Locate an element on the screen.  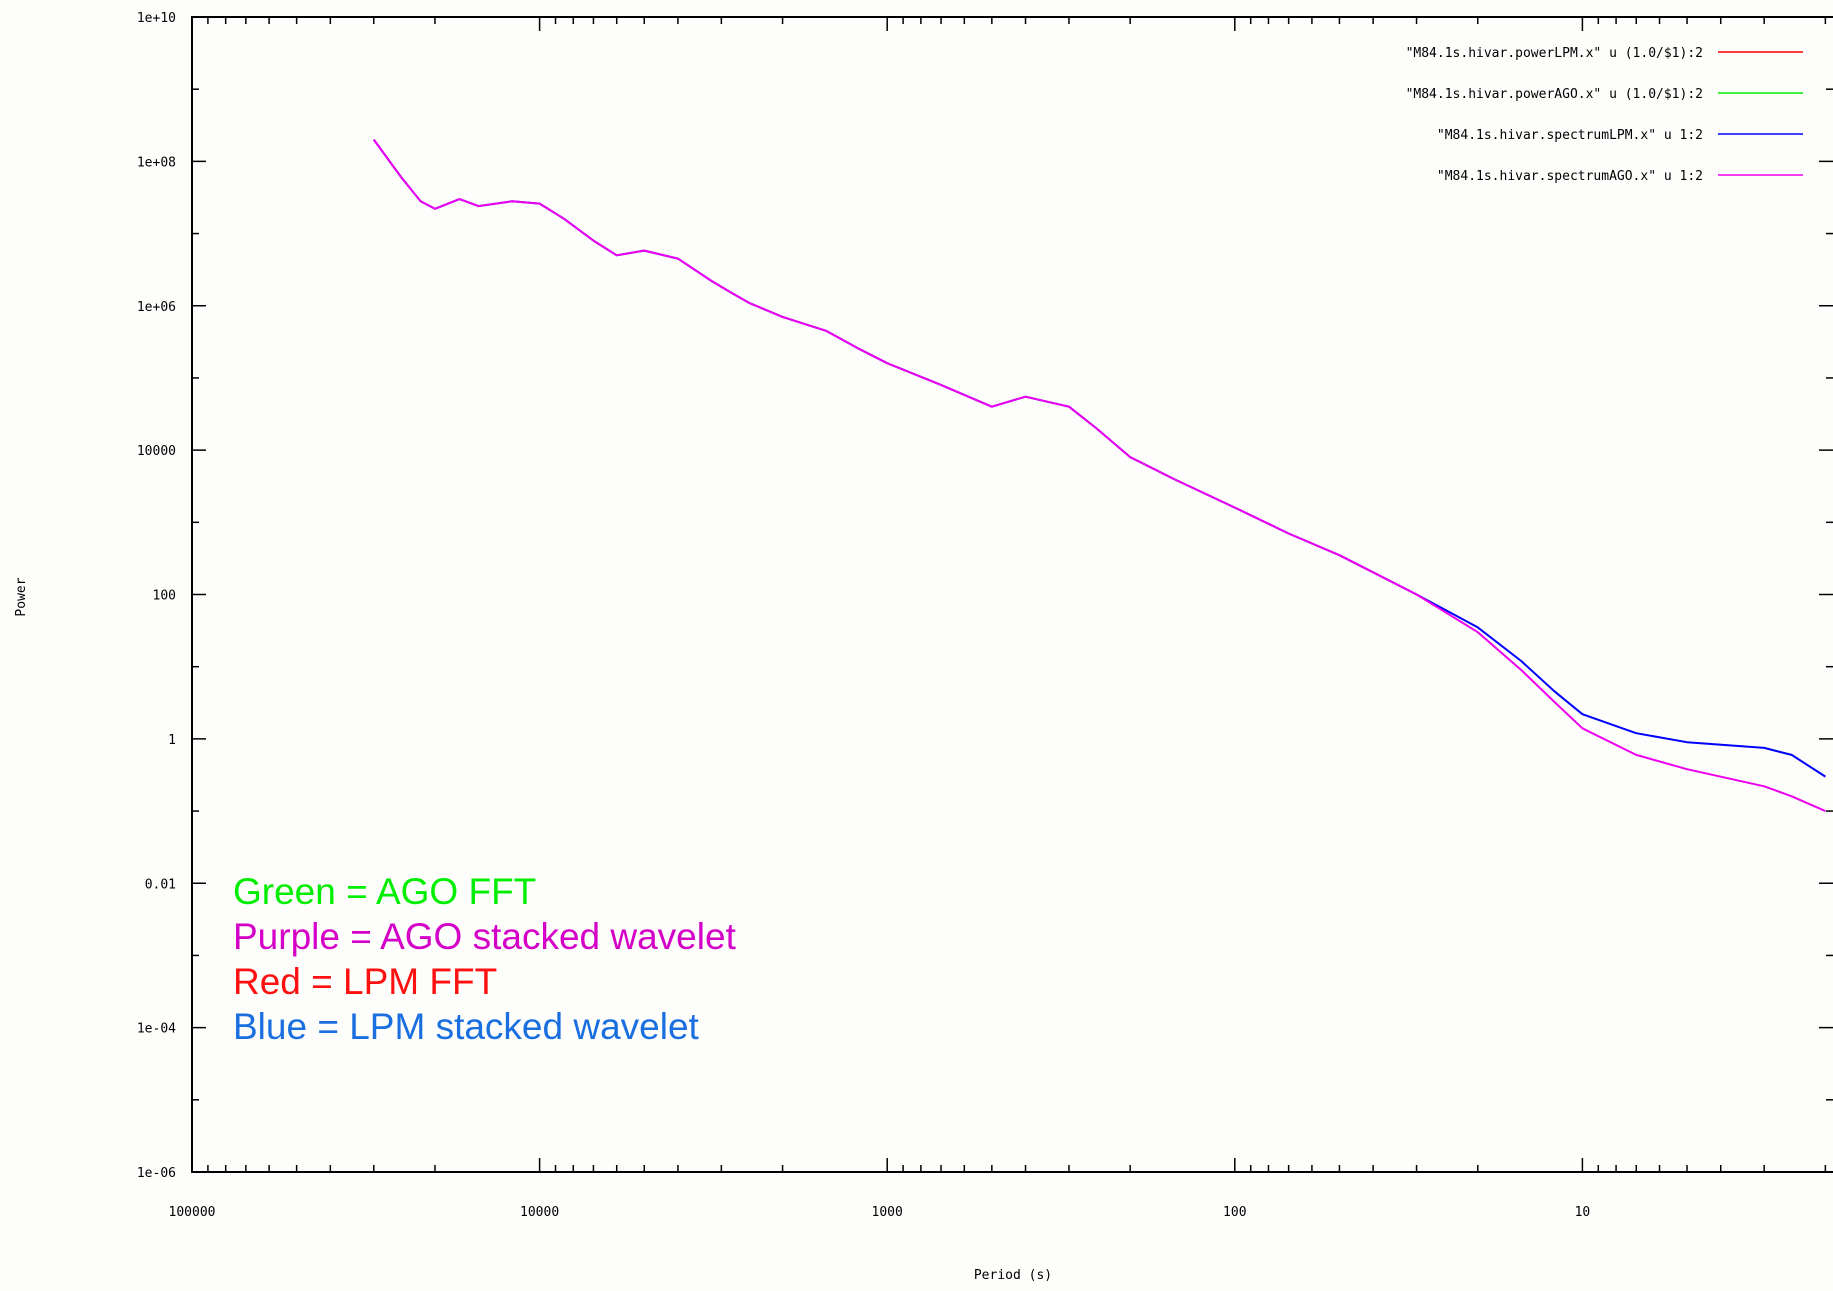
annotation-line: Purple = AGO stacked wavelet is located at coordinates (485, 936).